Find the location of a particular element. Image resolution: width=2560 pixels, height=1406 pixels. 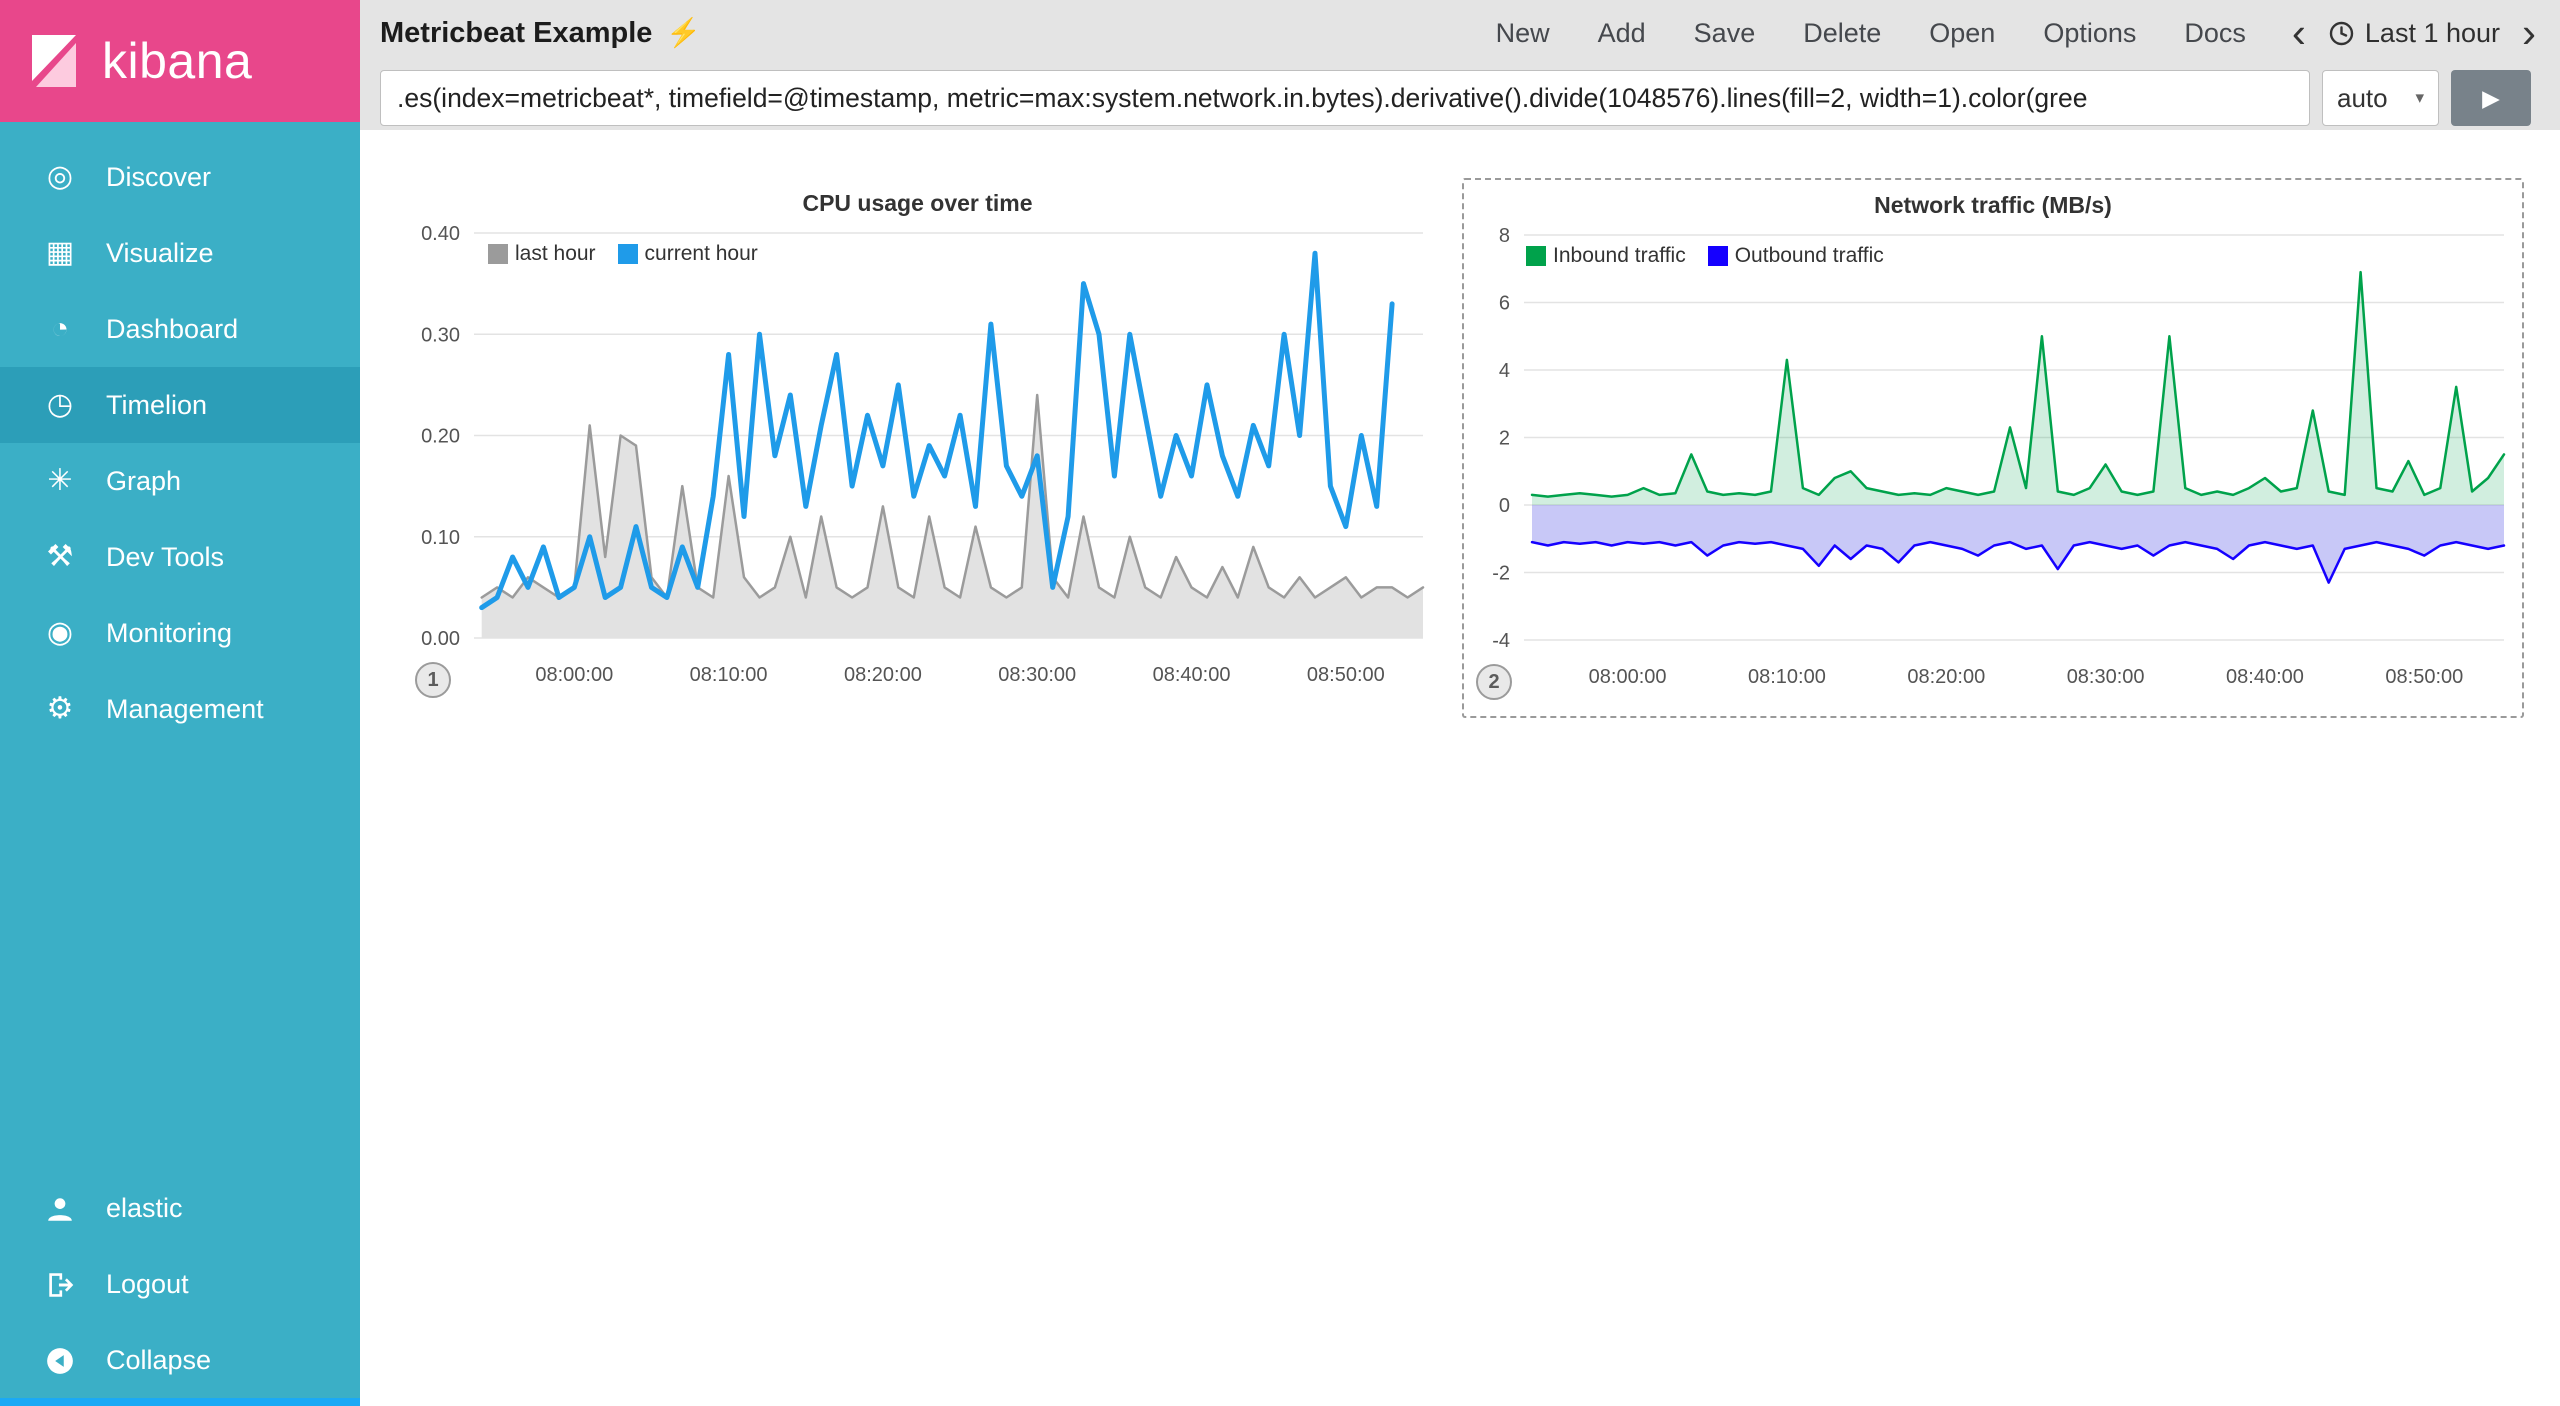

play-button: ▶ is located at coordinates (2491, 98).